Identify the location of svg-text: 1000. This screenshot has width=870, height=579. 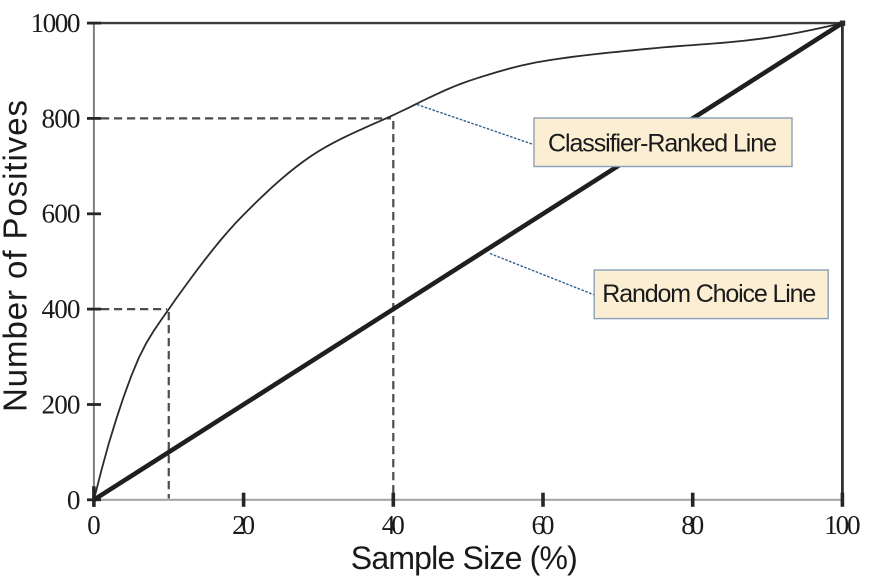
(56, 23).